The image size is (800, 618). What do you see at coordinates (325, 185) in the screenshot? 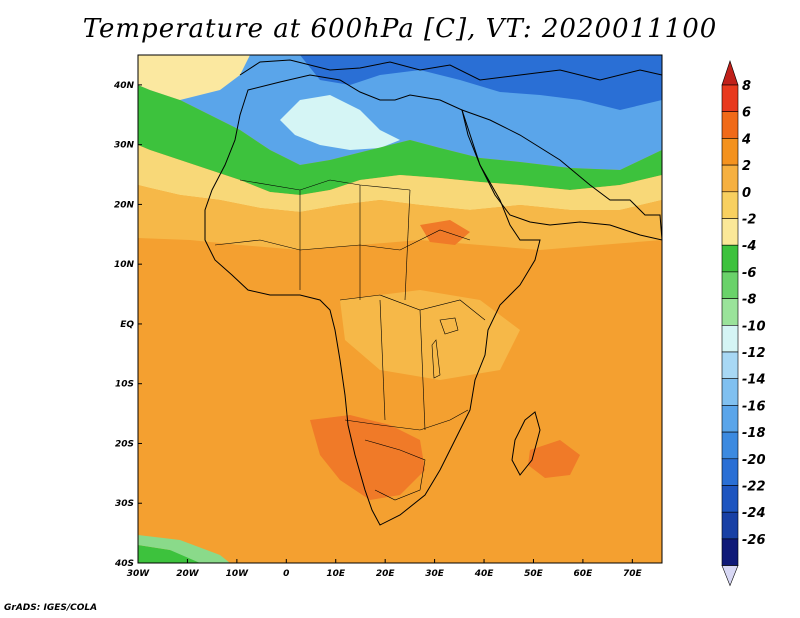
I see `border-sahara-west` at bounding box center [325, 185].